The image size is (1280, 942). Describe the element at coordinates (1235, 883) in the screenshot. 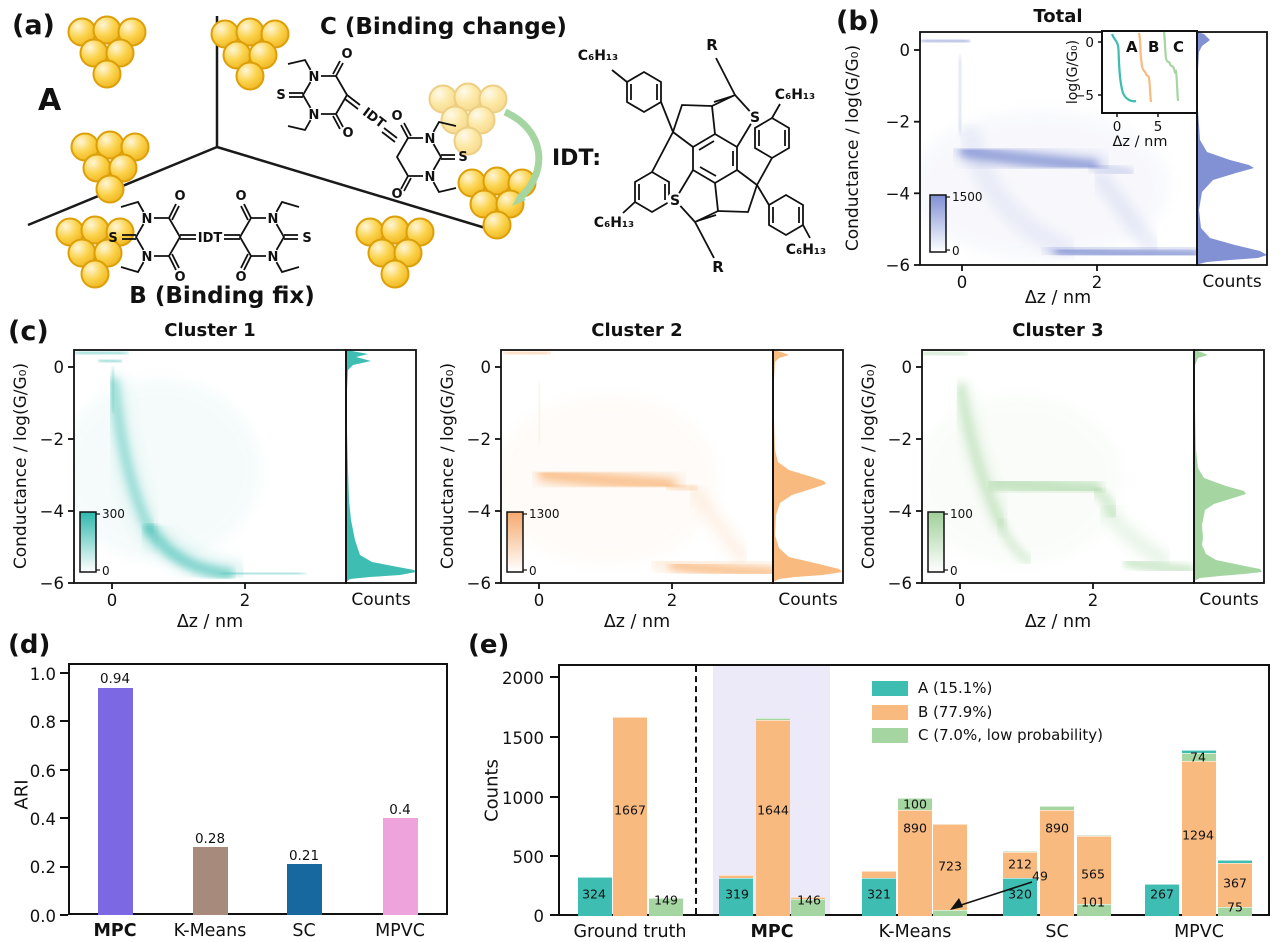

I see `bar-value: 367` at that location.